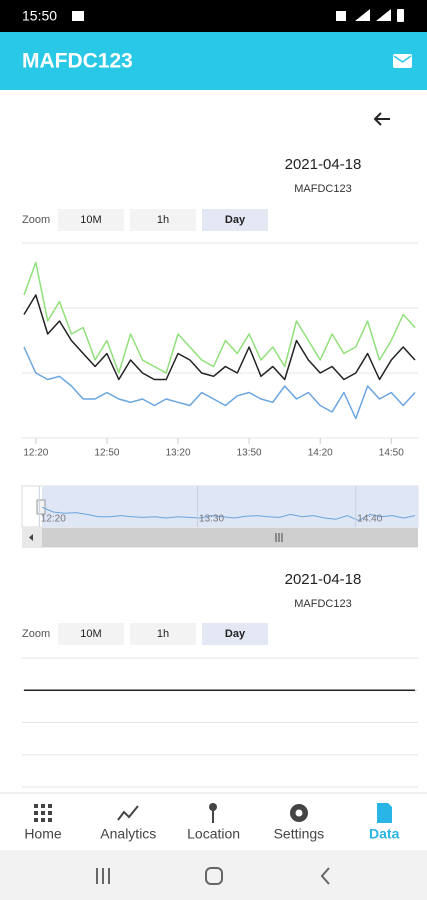 The height and width of the screenshot is (900, 427). What do you see at coordinates (230, 537) in the screenshot?
I see `scrollbar-thumb` at bounding box center [230, 537].